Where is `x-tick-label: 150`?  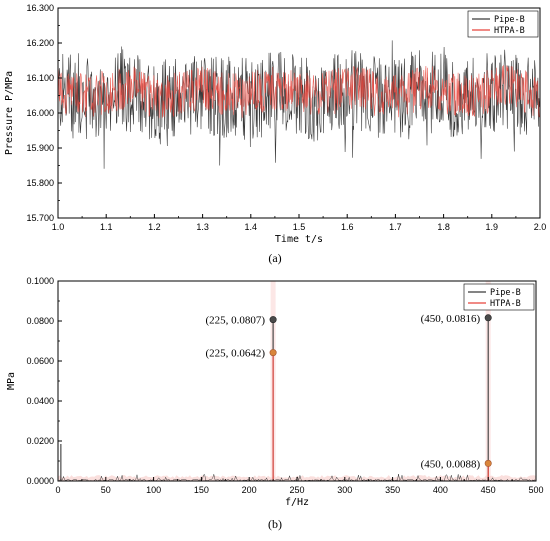
x-tick-label: 150 is located at coordinates (201, 490).